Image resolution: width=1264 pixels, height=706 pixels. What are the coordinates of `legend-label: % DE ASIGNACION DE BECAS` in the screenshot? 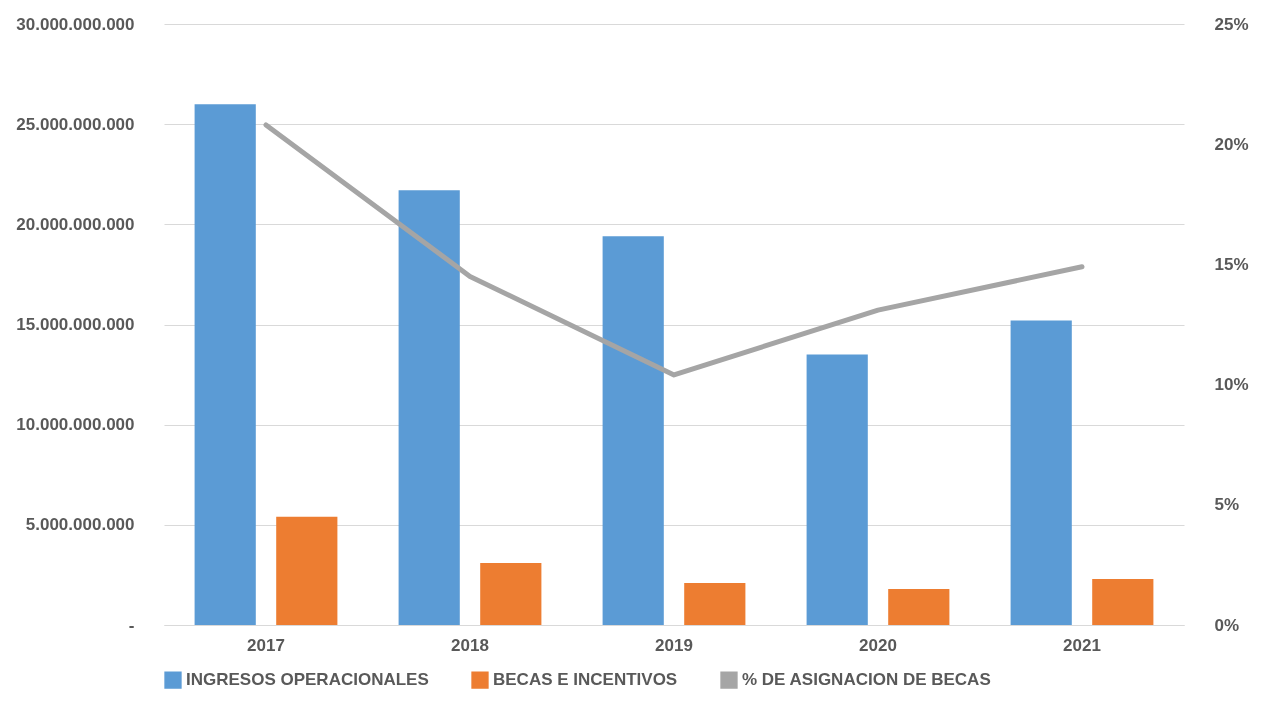 It's located at (866, 680).